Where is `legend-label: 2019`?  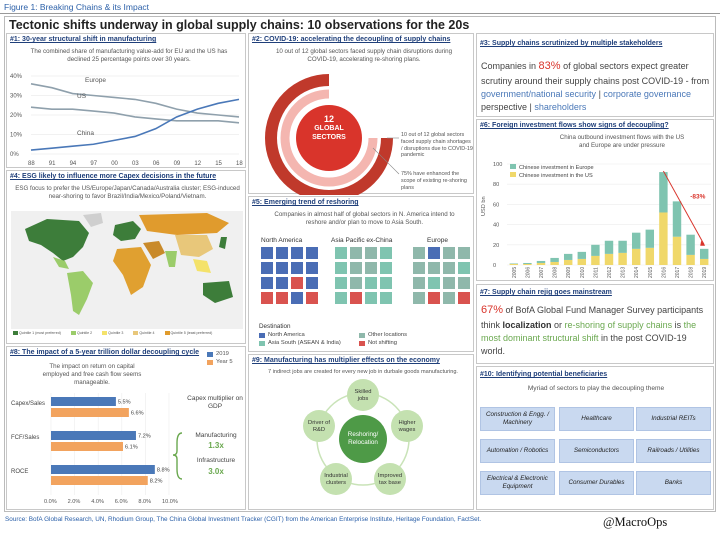
legend-label: 2019 is located at coordinates (222, 354).